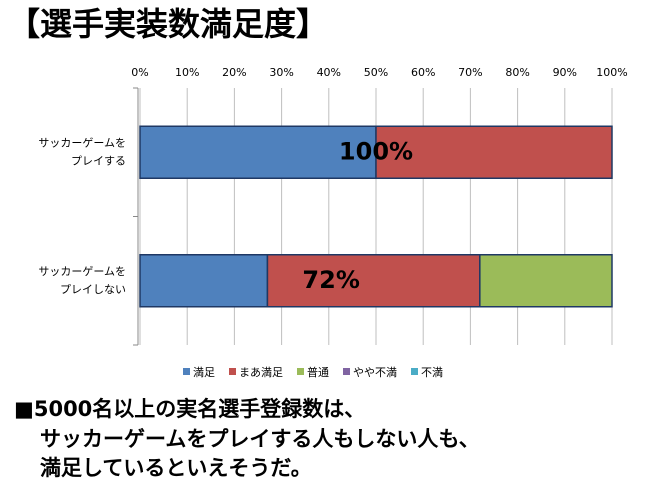  What do you see at coordinates (139, 72) in the screenshot?
I see `x-tick-label: 0%` at bounding box center [139, 72].